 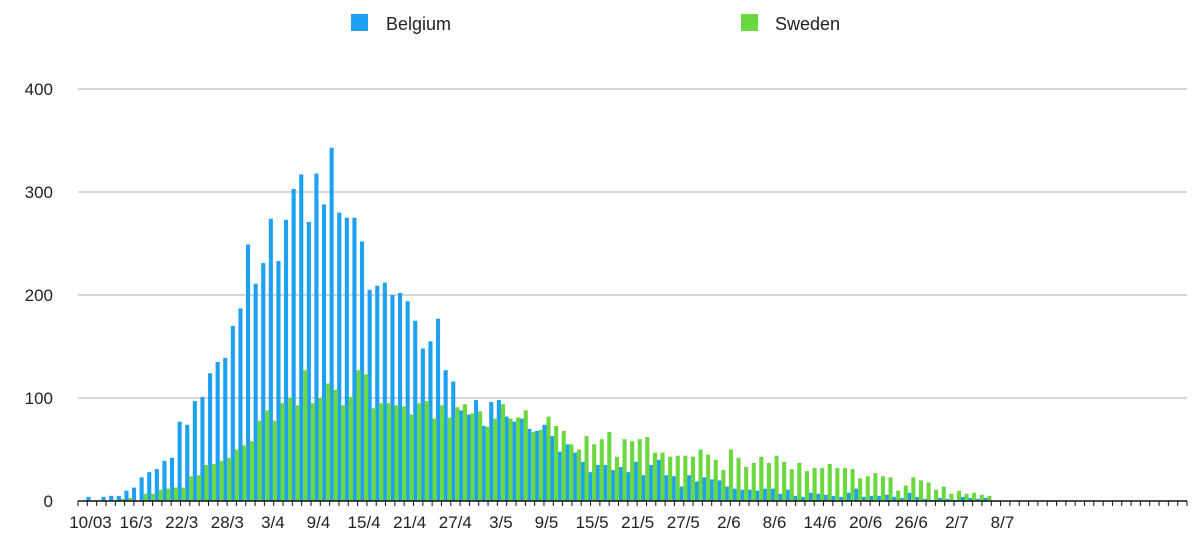 What do you see at coordinates (592, 522) in the screenshot?
I see `x-tick-label: 15/5` at bounding box center [592, 522].